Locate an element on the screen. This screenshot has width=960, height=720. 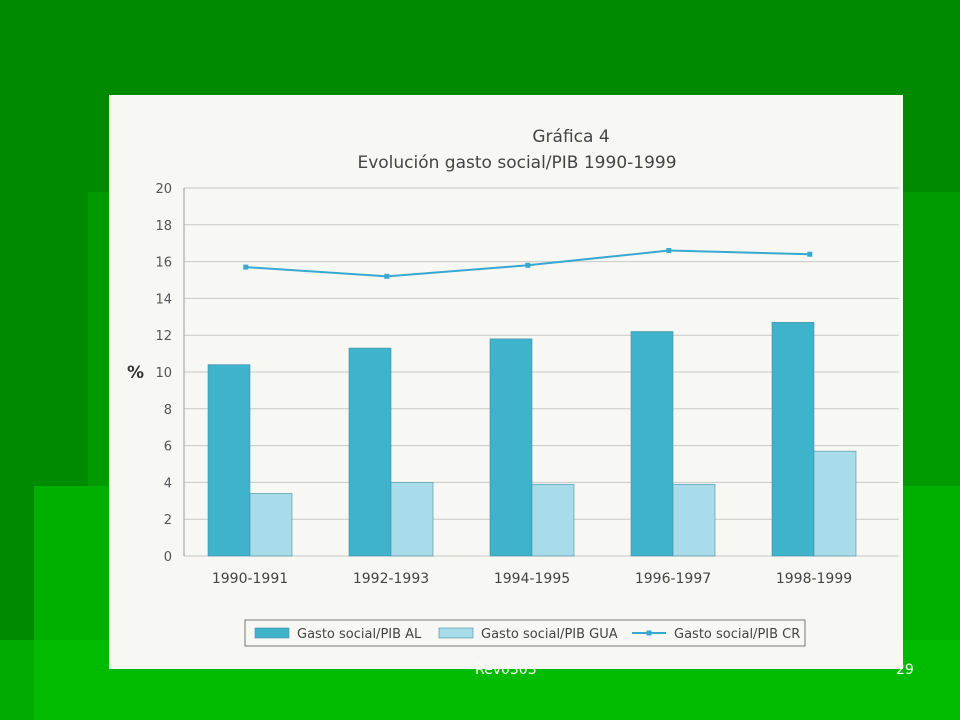
legend-label: Gasto social/PIB AL is located at coordinates (359, 634).